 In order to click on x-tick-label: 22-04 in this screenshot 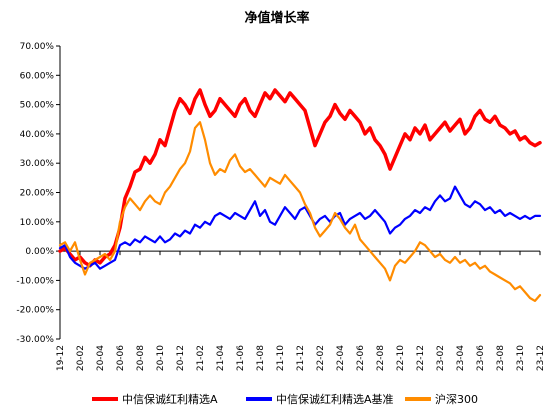, I will do `click(341, 358)`.